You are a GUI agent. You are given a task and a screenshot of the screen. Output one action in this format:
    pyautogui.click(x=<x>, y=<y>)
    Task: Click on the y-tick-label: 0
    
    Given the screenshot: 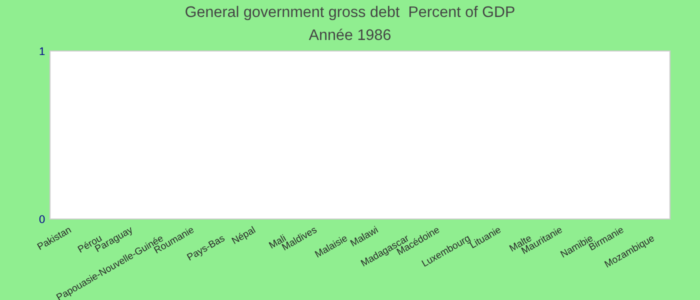 What is the action you would take?
    pyautogui.click(x=42, y=219)
    